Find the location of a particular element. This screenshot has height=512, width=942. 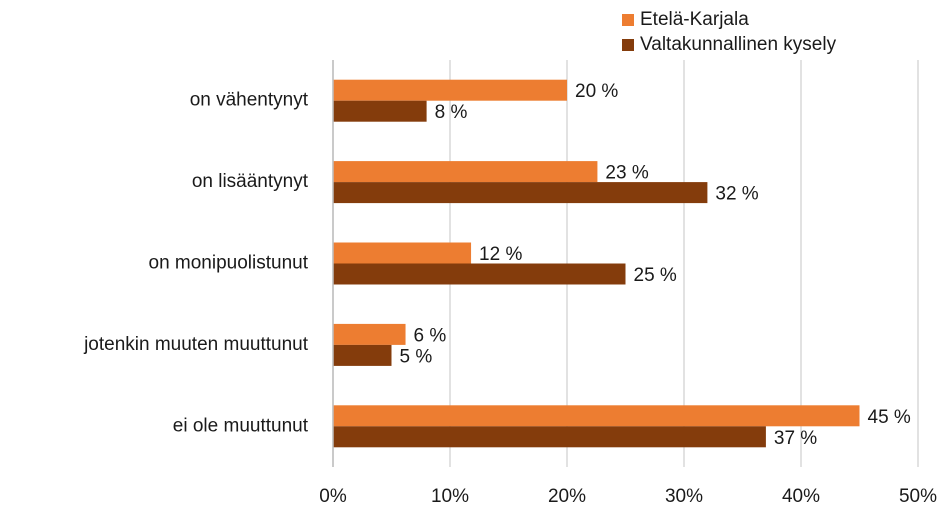

x-tick-label: 0% is located at coordinates (333, 496).